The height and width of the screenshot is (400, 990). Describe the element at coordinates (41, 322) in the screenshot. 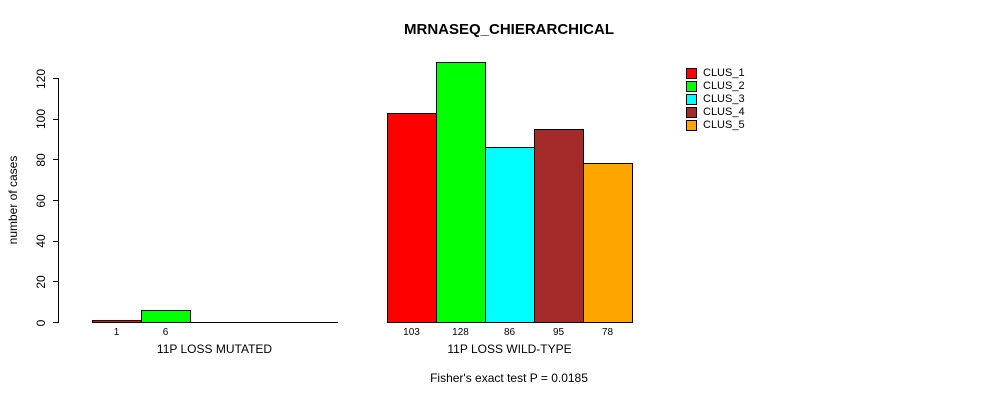

I see `y-tick-label: 0` at that location.